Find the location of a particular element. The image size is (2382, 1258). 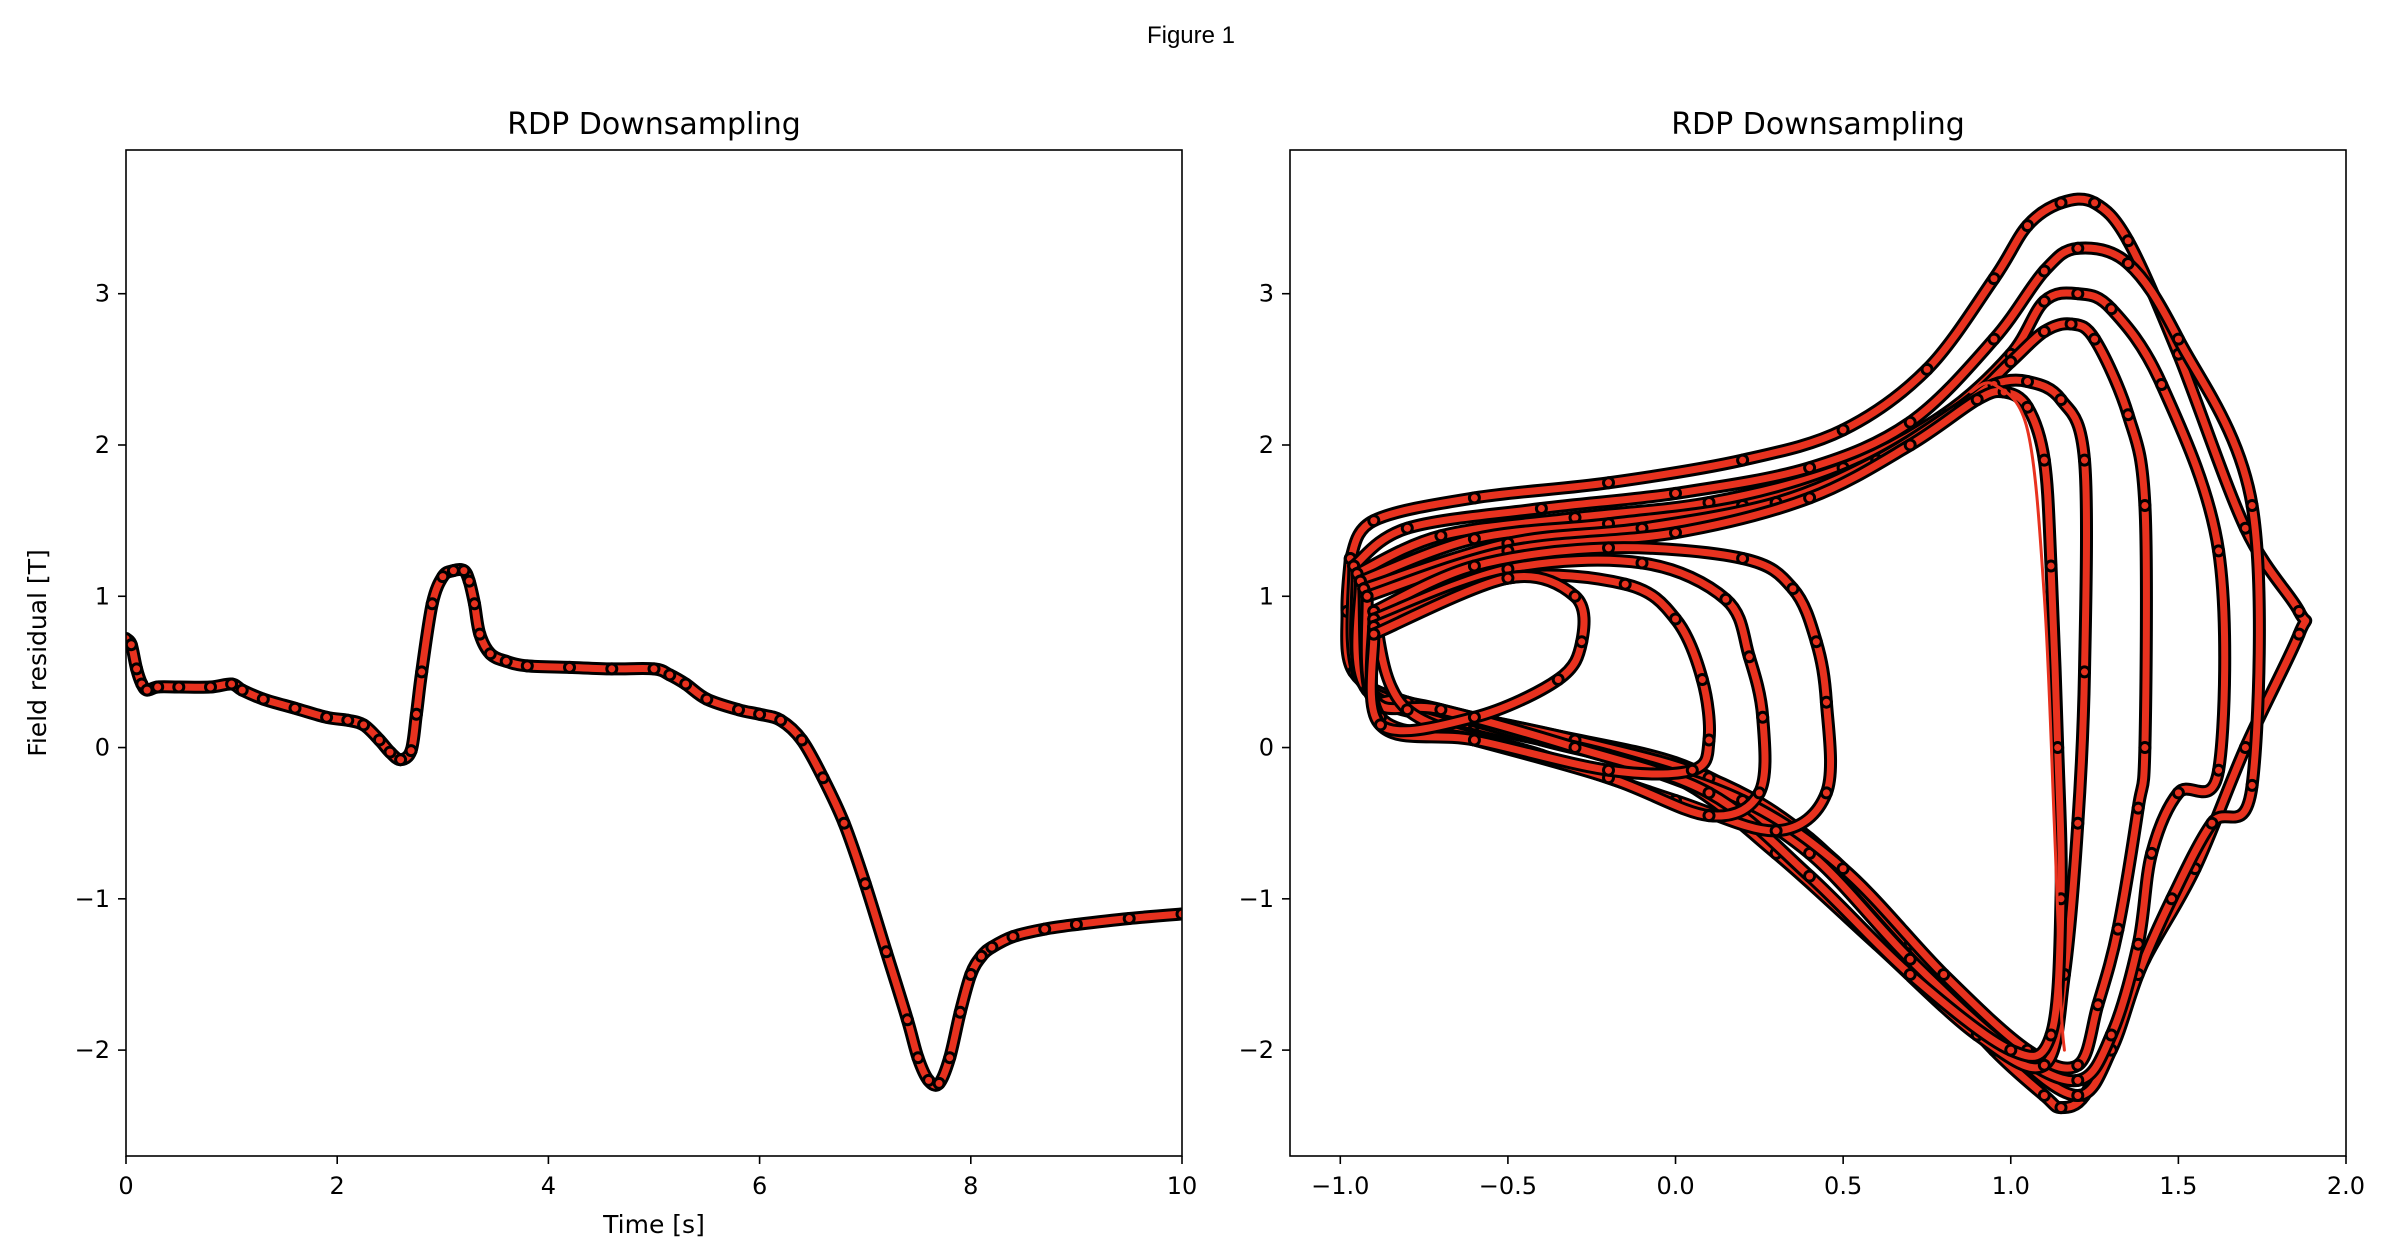

y-tick-label: −2 is located at coordinates (92, 1050).